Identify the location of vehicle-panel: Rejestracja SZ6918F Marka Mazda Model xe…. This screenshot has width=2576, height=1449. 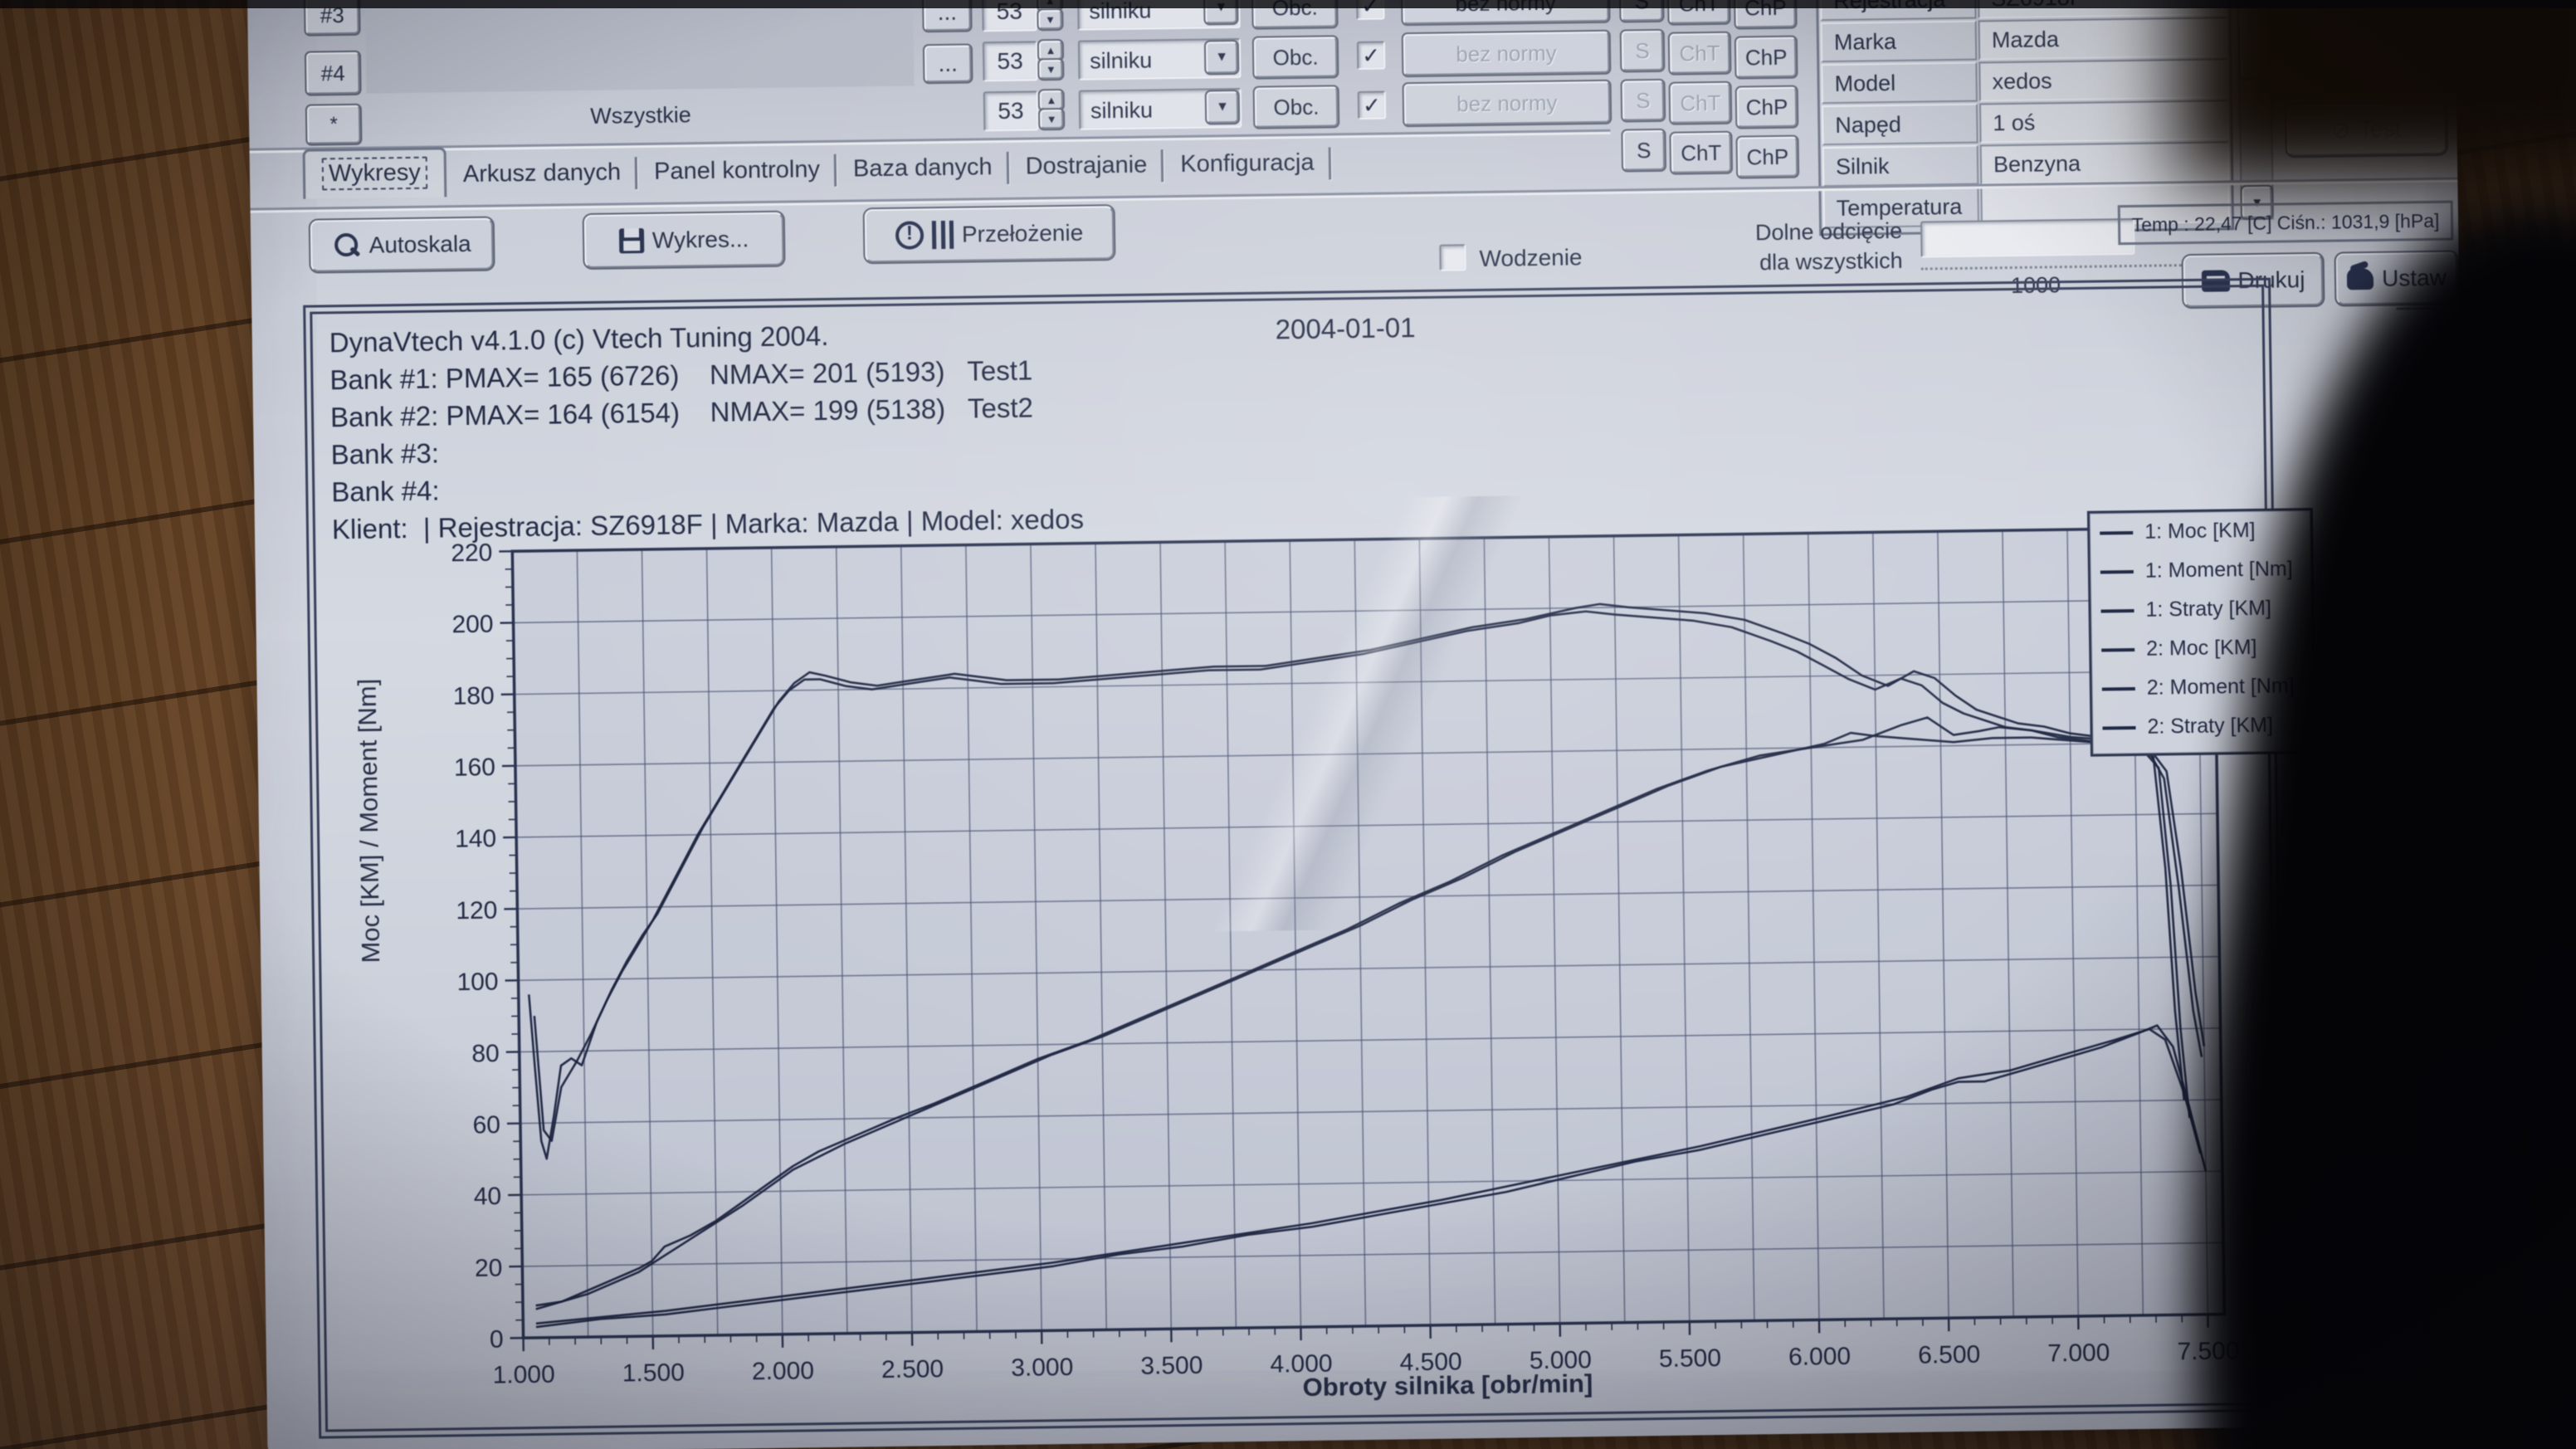
(2025, 118).